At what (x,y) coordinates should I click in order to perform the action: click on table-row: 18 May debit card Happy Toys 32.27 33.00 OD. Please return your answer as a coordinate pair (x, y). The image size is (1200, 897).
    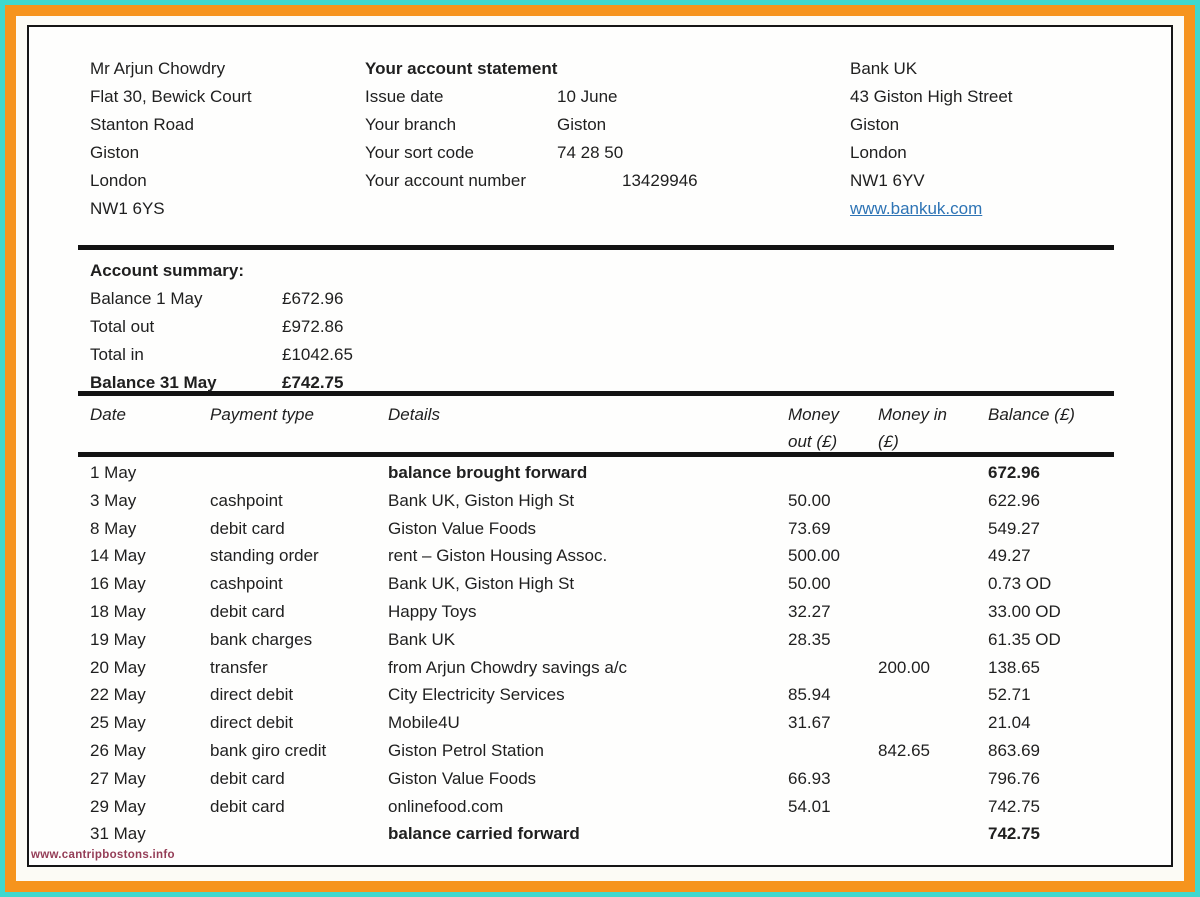
    Looking at the image, I should click on (600, 612).